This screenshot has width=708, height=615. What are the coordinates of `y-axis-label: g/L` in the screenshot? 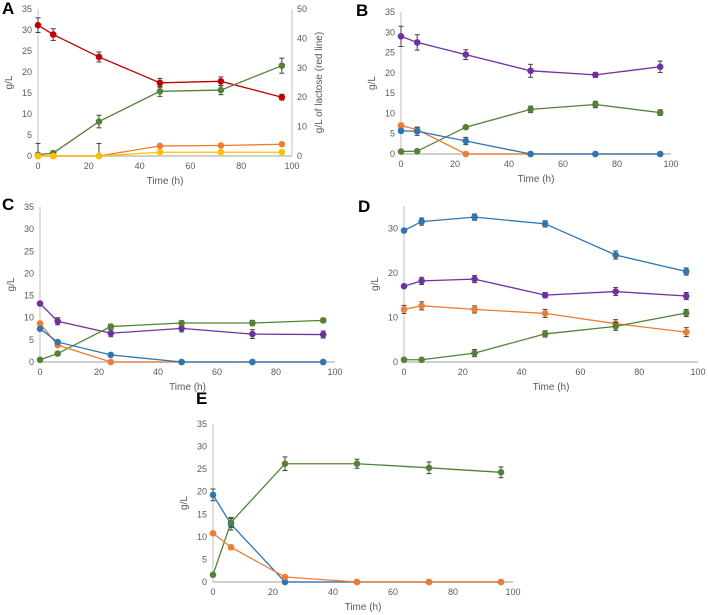 It's located at (375, 284).